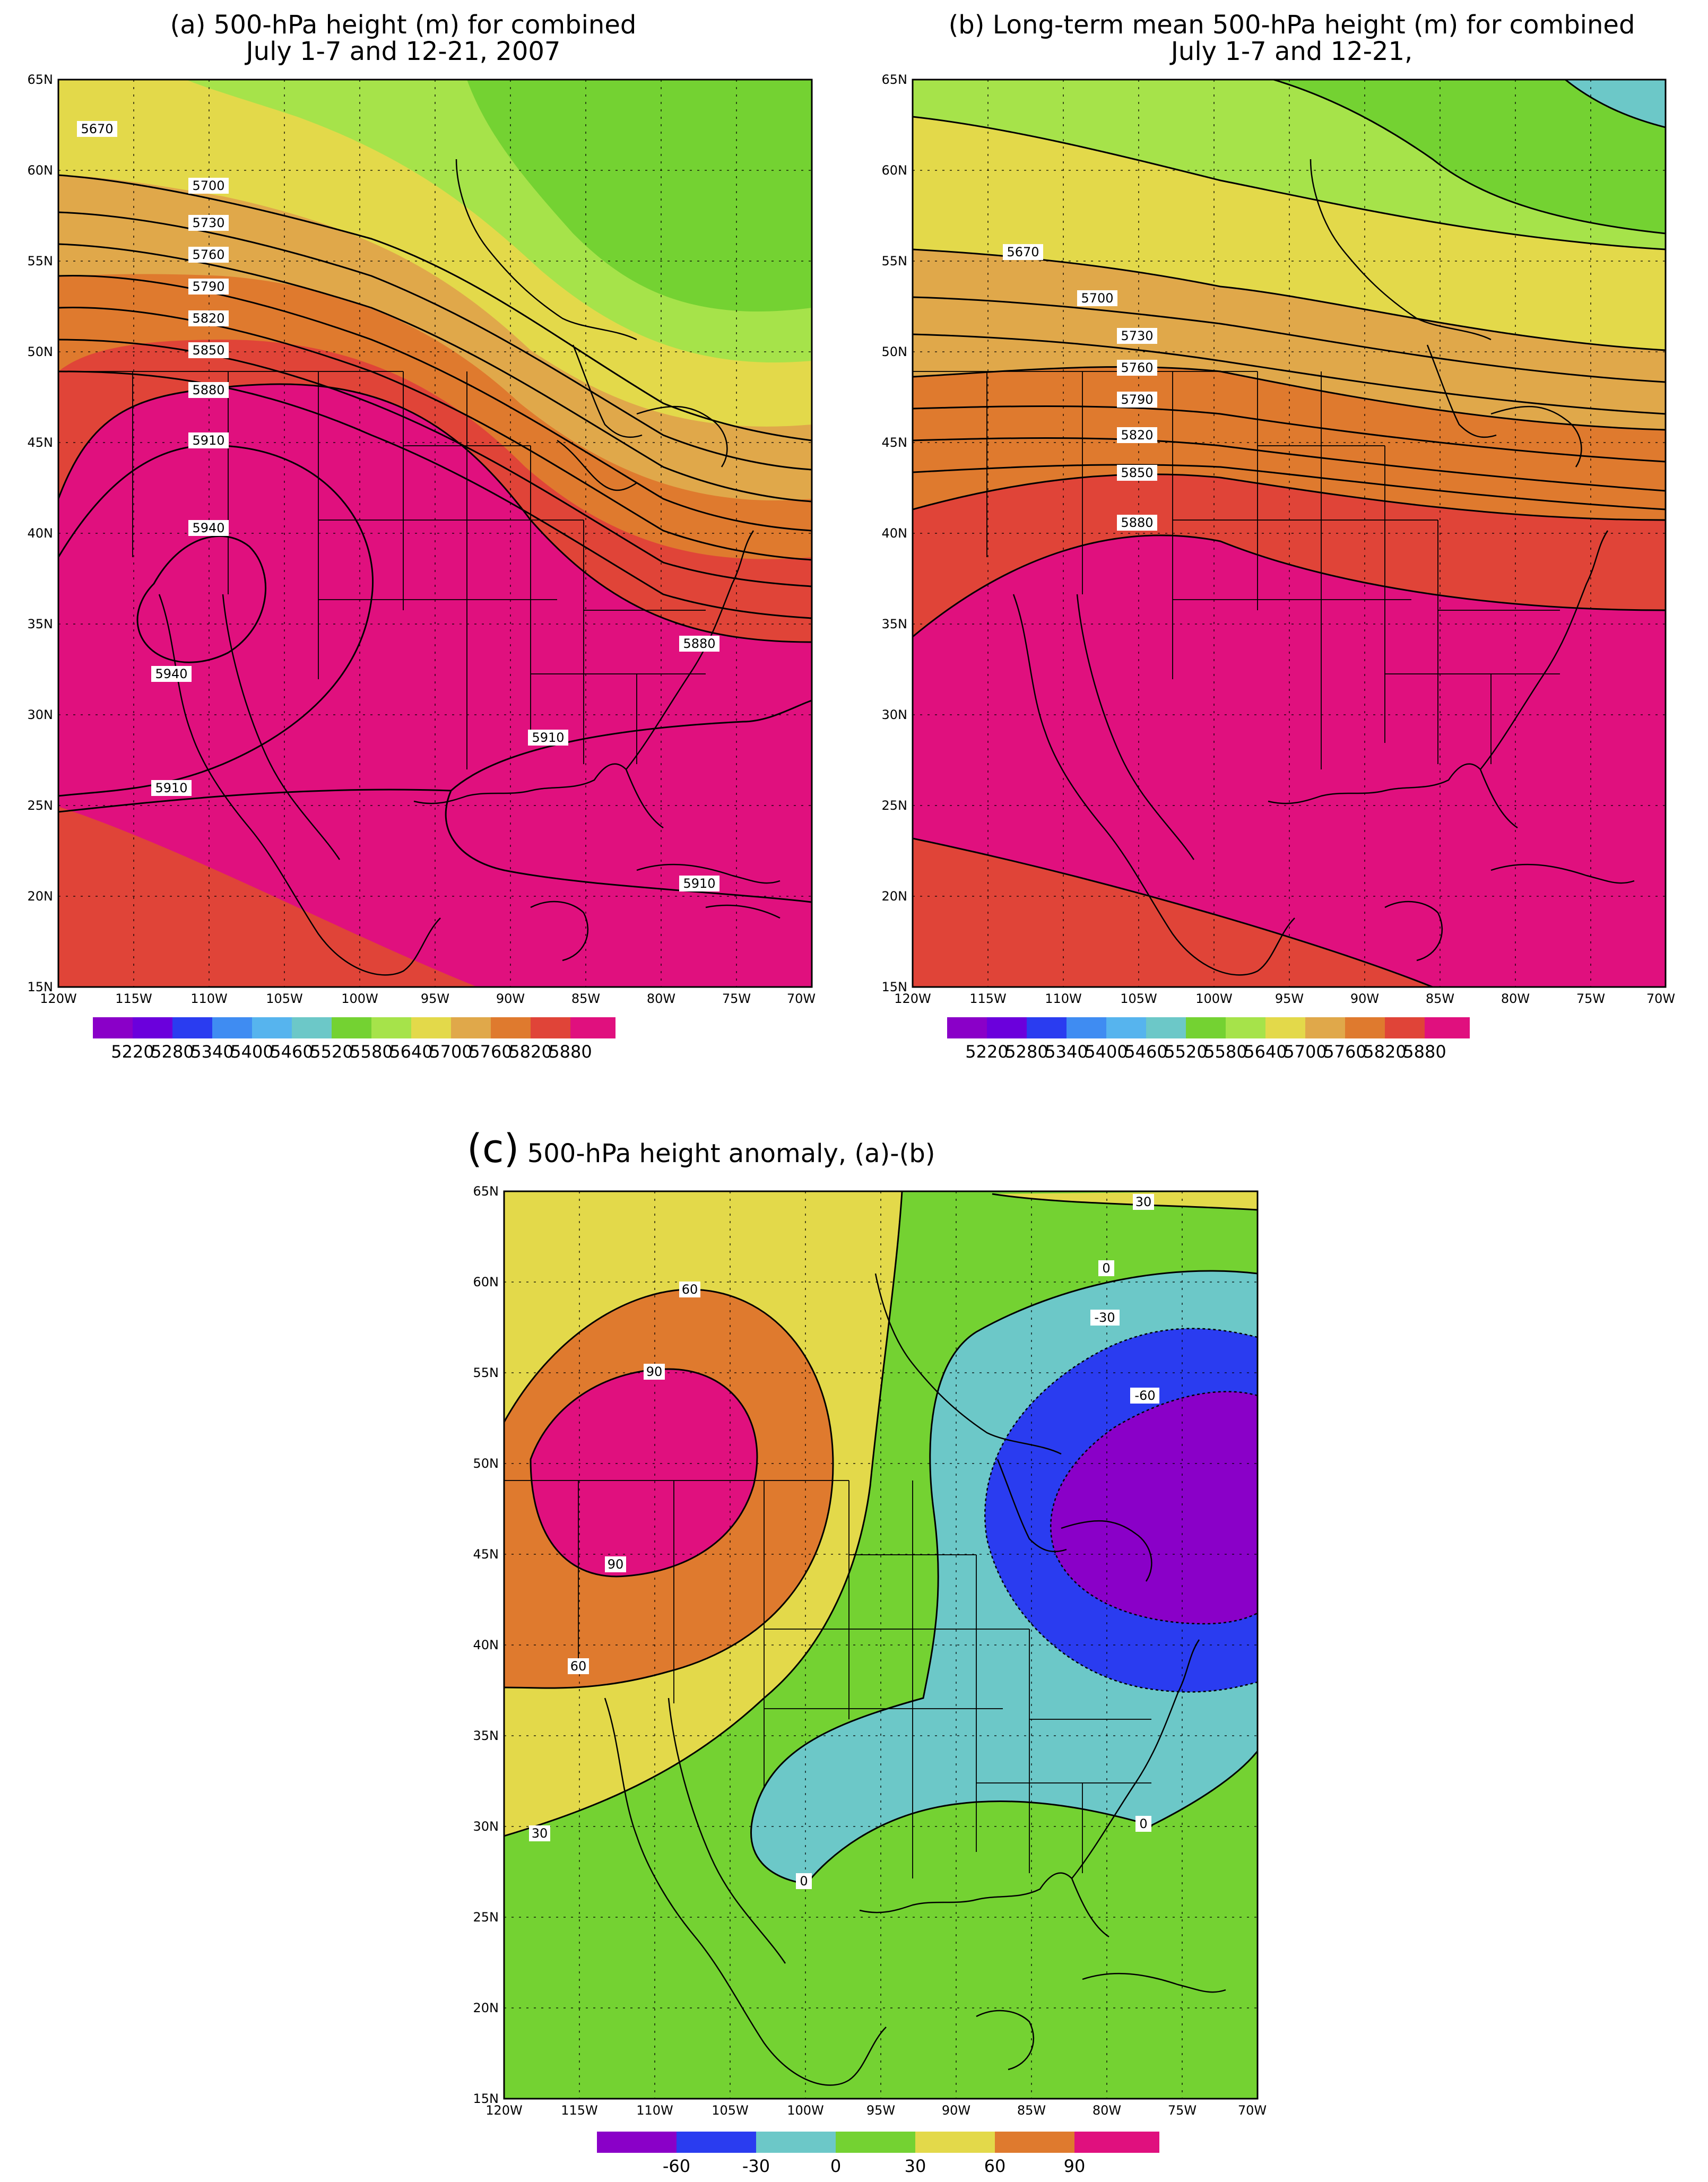 This screenshot has width=1708, height=2182. I want to click on colorbar-label: 5220, so click(133, 1052).